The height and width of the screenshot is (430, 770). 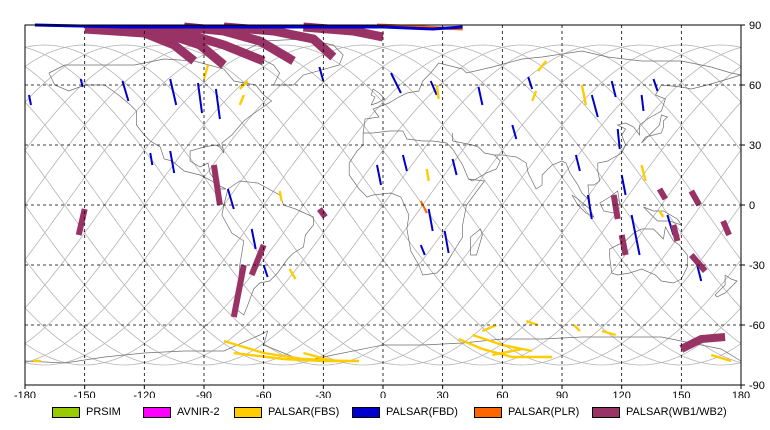 What do you see at coordinates (264, 394) in the screenshot?
I see `x-tick-label: -60` at bounding box center [264, 394].